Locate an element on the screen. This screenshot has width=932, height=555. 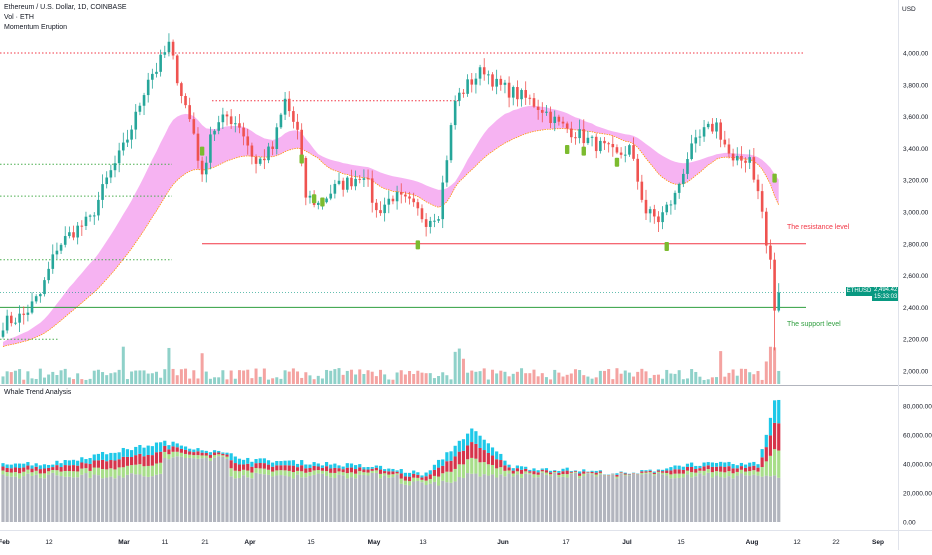
eruption-marker is located at coordinates (667, 246).